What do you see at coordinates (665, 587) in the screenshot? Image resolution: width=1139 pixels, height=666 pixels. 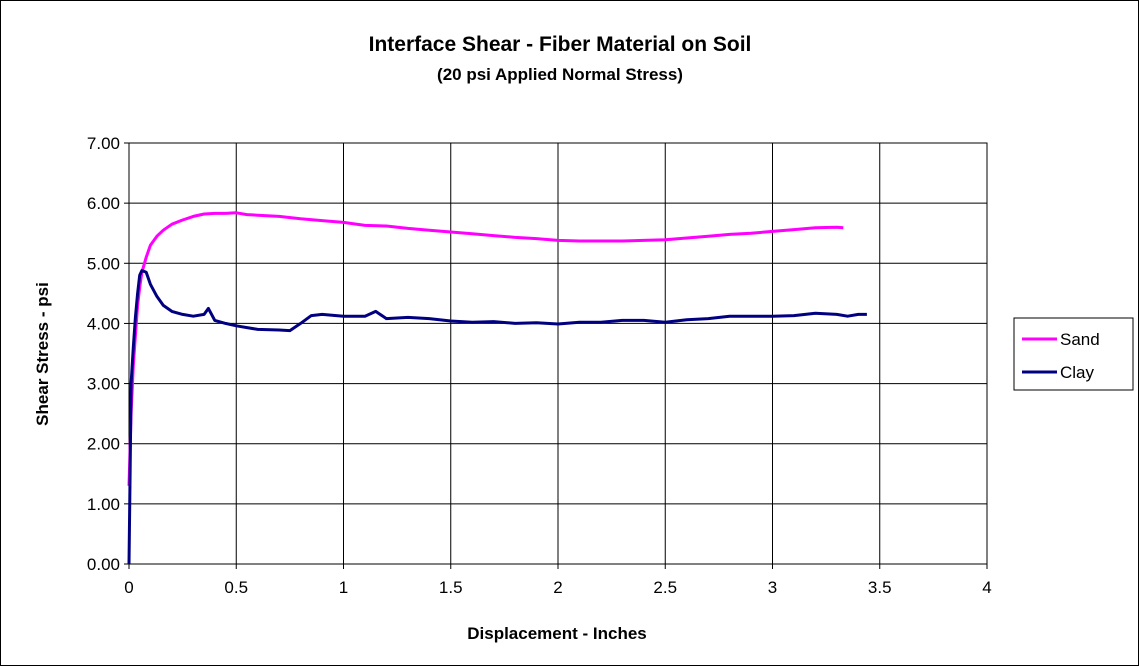 I see `x-tick-label: 2.5` at bounding box center [665, 587].